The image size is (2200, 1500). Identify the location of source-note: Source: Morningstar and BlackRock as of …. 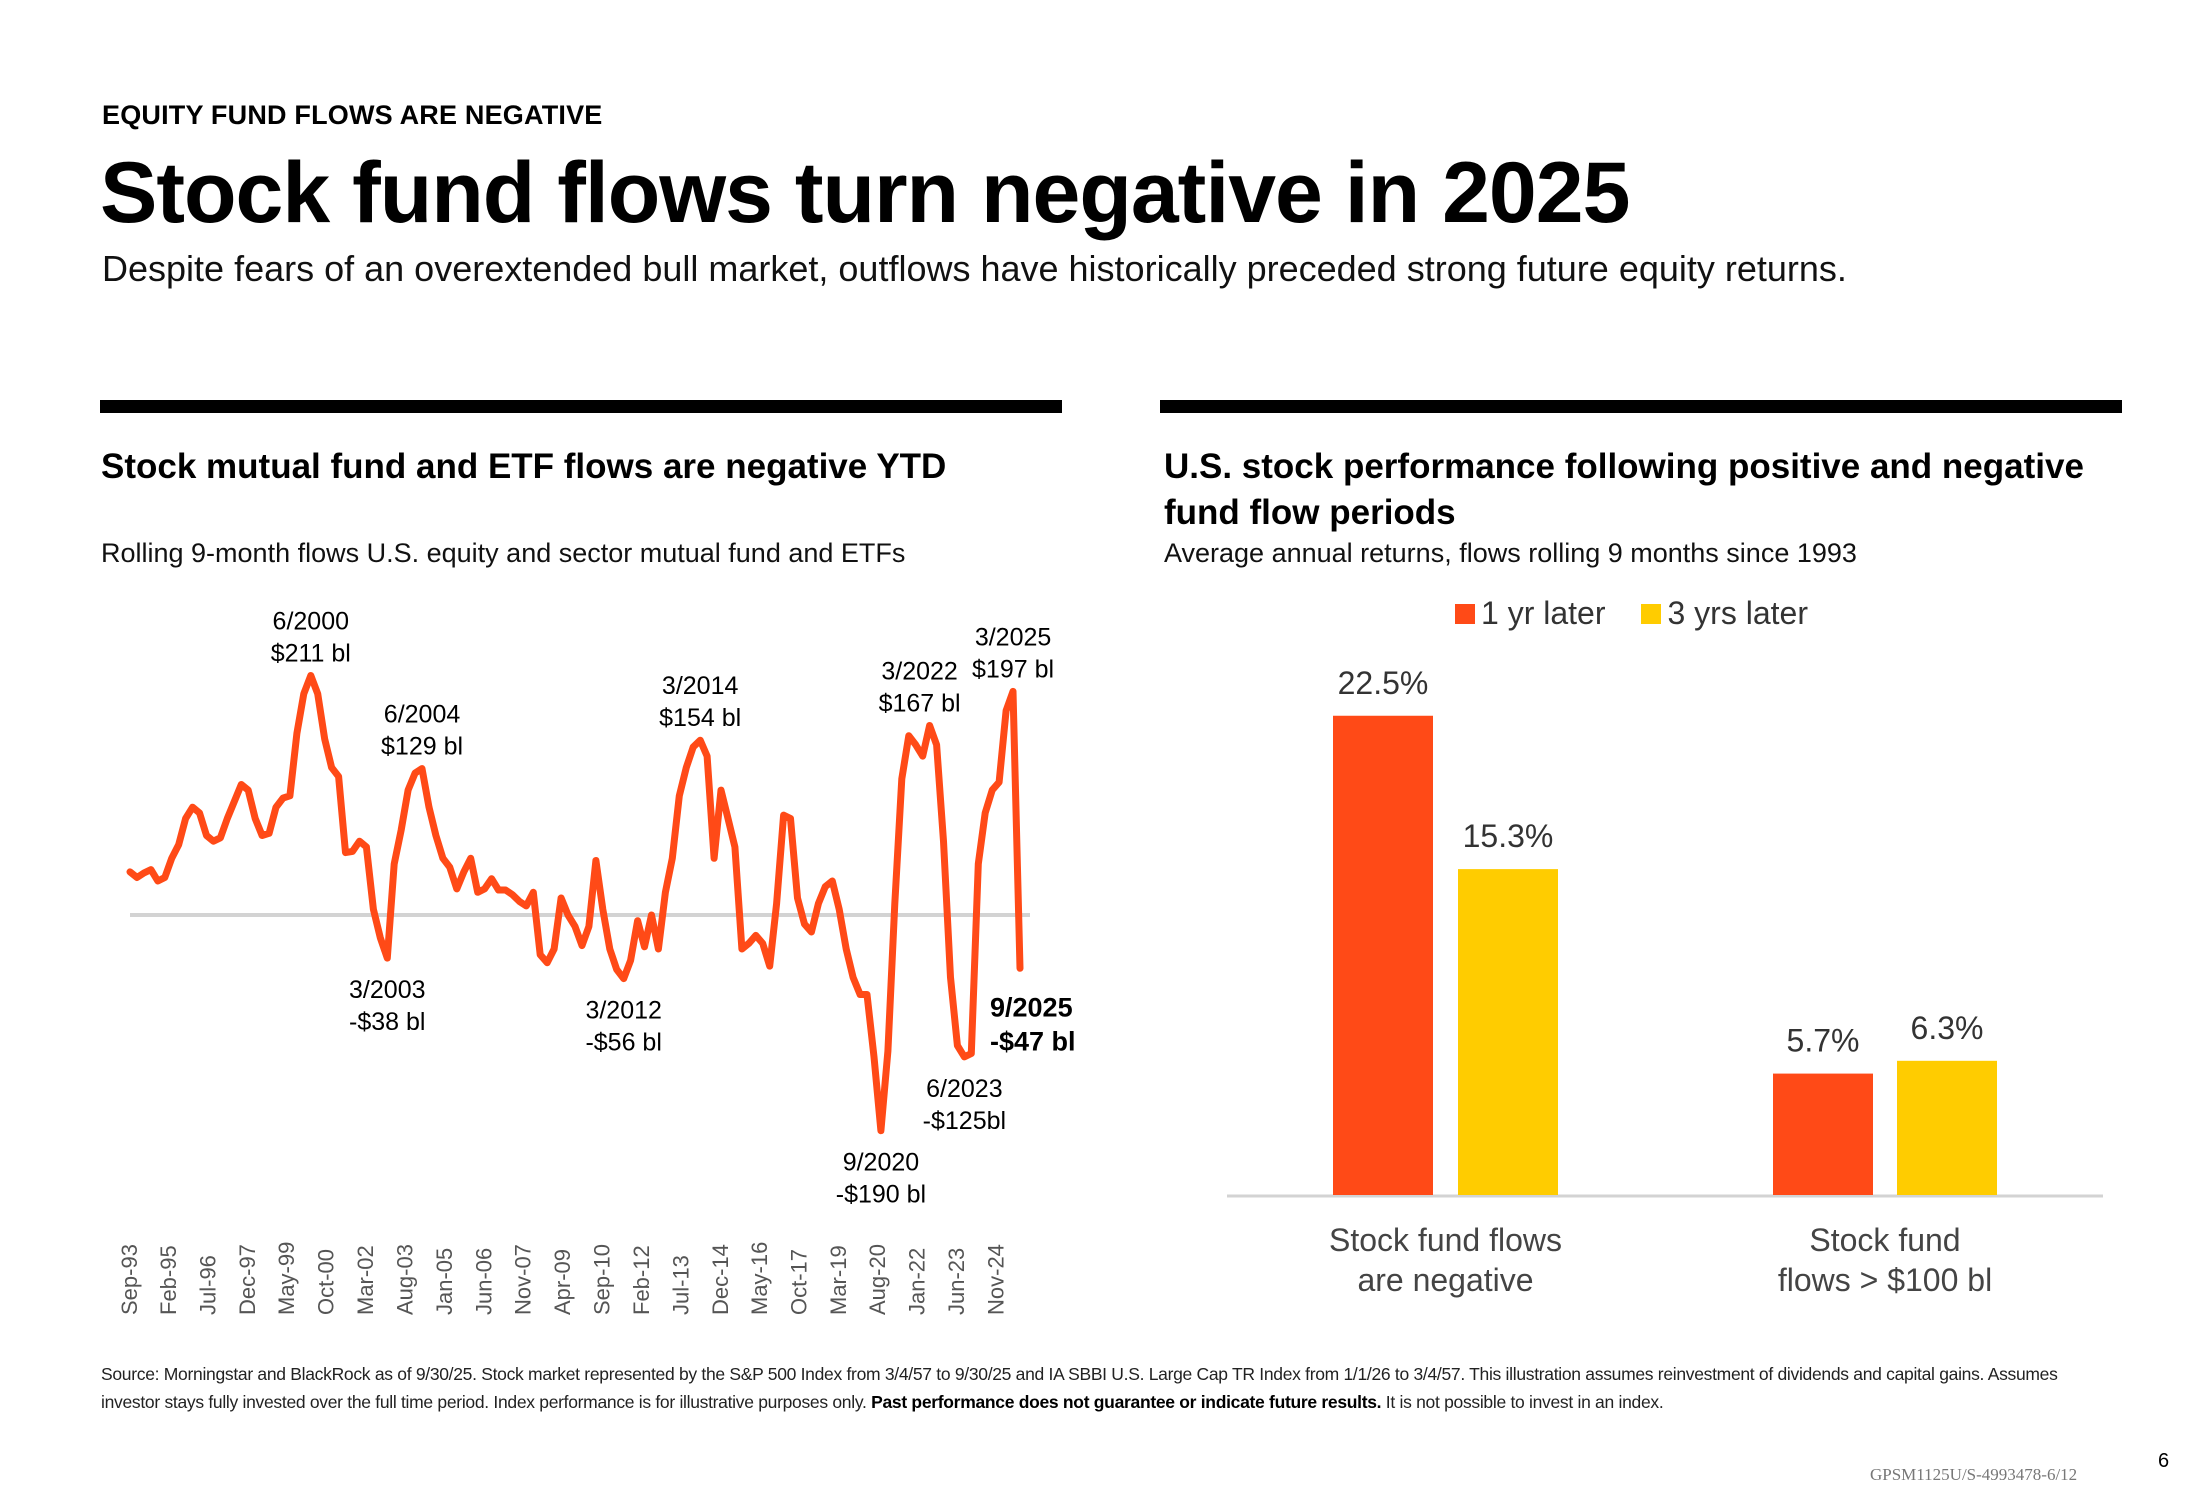
(1101, 1388).